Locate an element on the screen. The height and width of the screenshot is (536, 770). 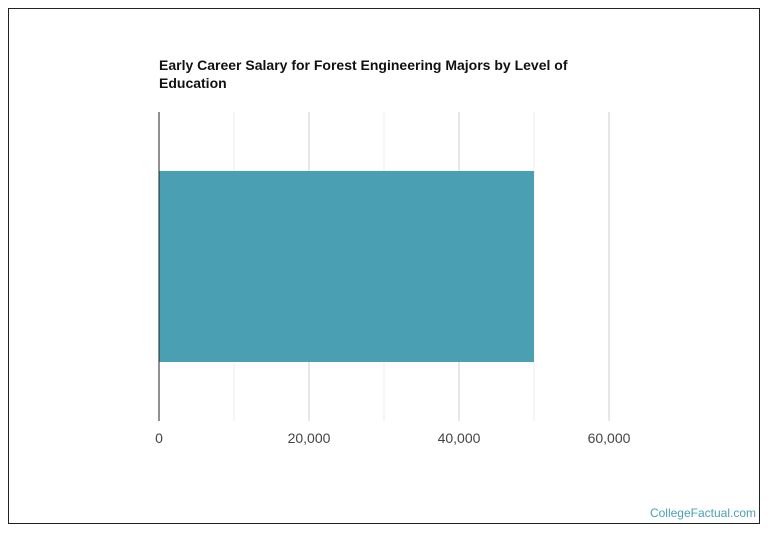
x-tick-label: 0 is located at coordinates (159, 438).